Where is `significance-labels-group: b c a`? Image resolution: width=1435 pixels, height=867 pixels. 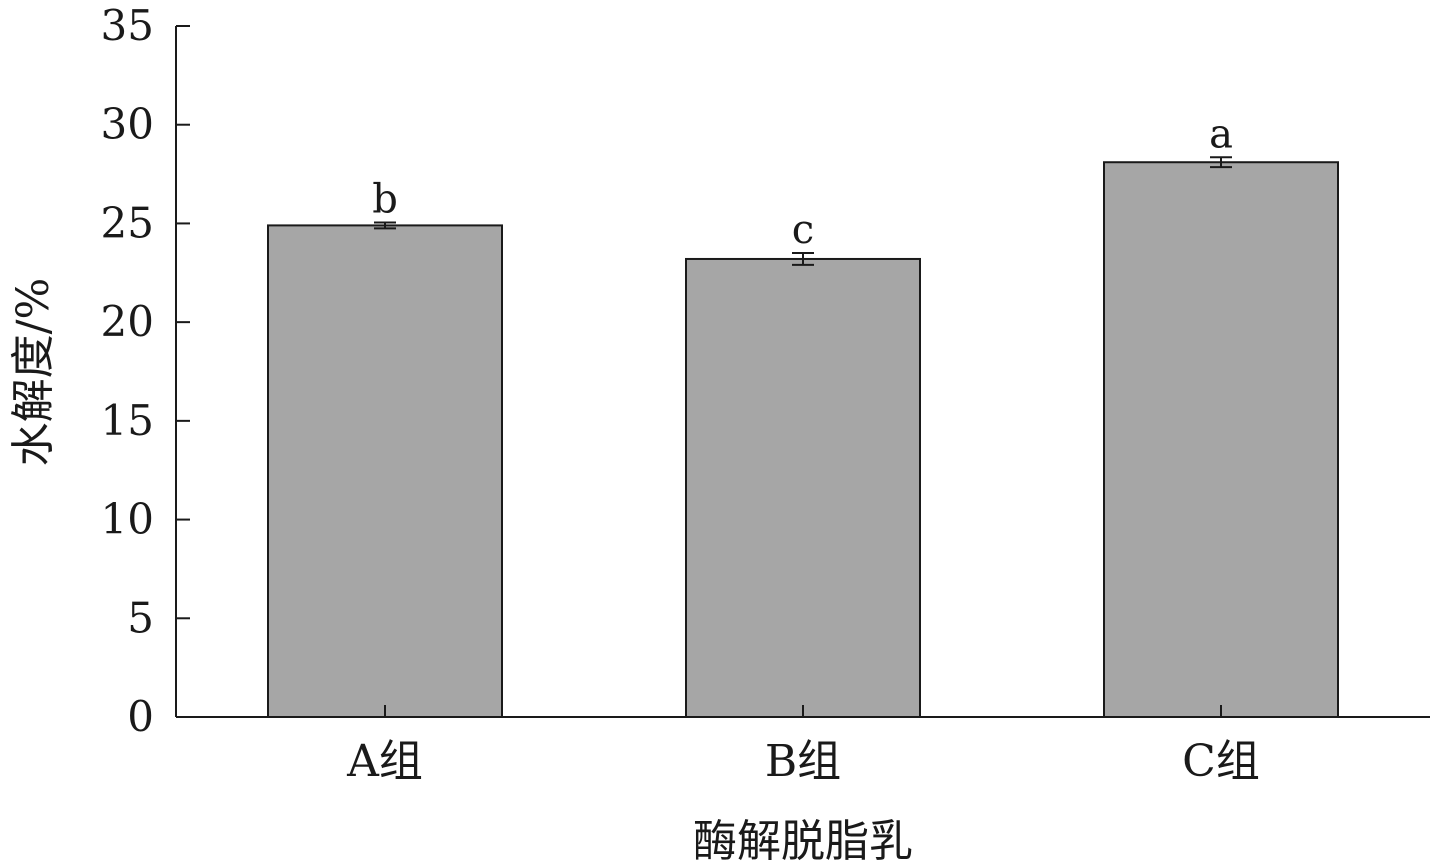 significance-labels-group: b c a is located at coordinates (802, 182).